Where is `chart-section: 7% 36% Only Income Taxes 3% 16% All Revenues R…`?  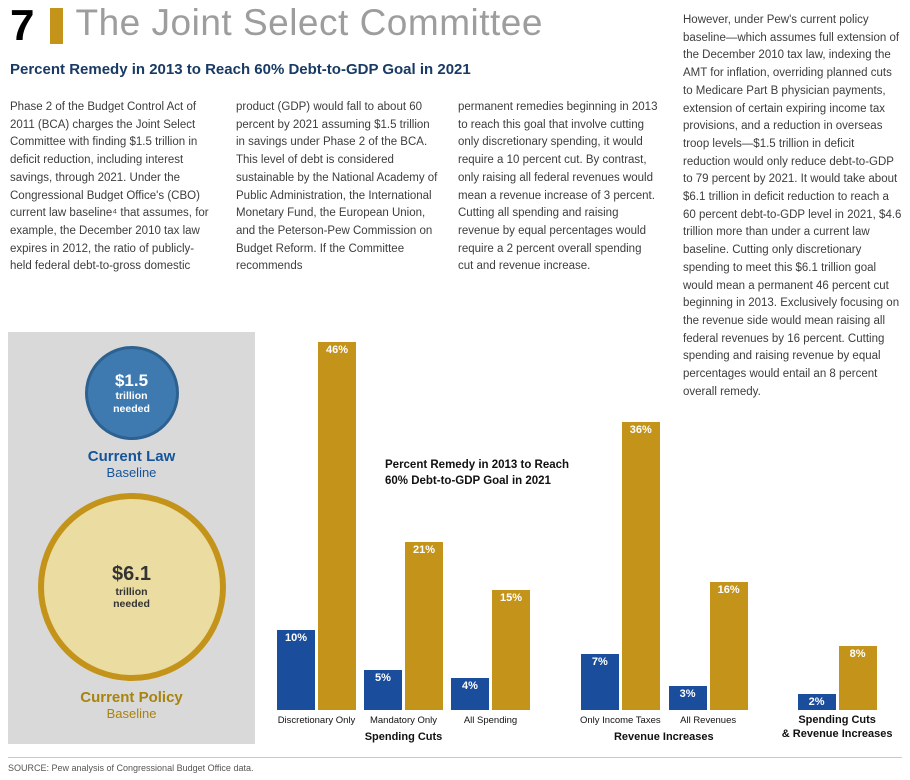
chart-section: 7% 36% Only Income Taxes 3% 16% All Revenues R… is located at coordinates (664, 540).